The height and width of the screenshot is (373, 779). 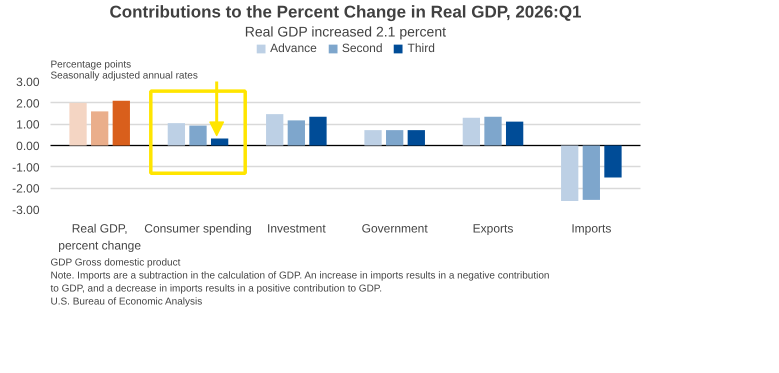 What do you see at coordinates (26, 189) in the screenshot?
I see `y-tick-label: -2.00` at bounding box center [26, 189].